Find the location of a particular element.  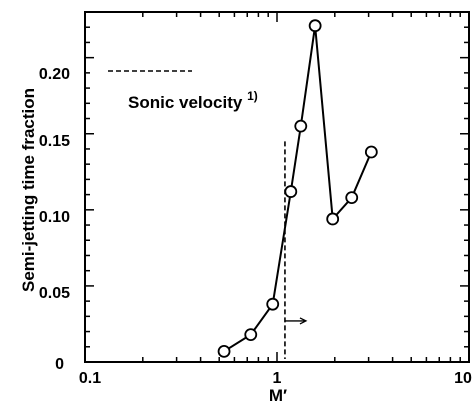

y-tick-label-1: 0.05 is located at coordinates (54, 293).